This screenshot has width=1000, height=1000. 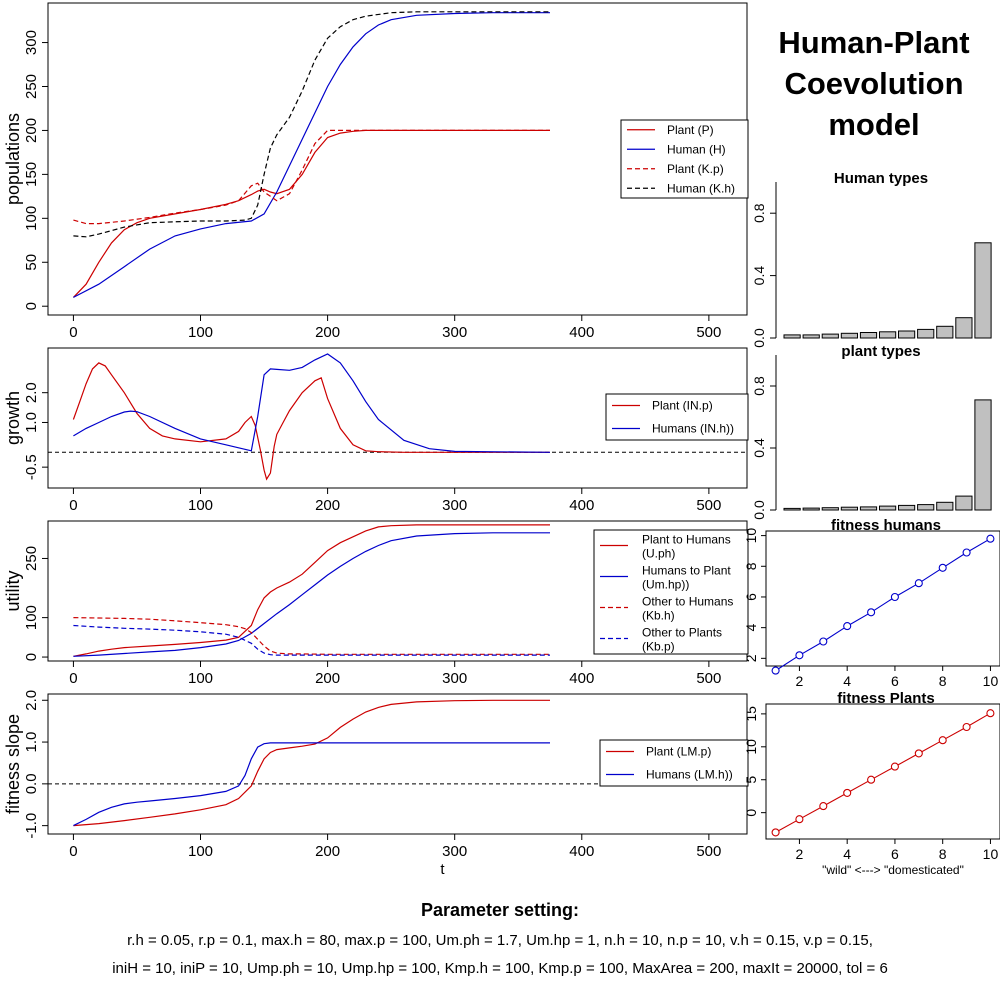 I want to click on x-axis-label: "wild" <---> "domesticated", so click(x=893, y=870).